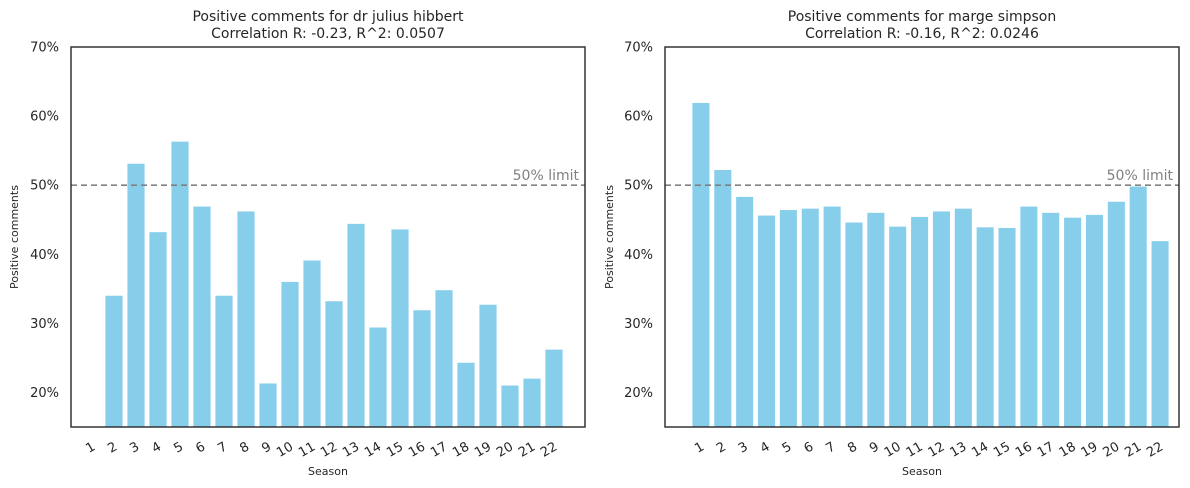 The width and height of the screenshot is (1190, 488). Describe the element at coordinates (922, 34) in the screenshot. I see `chart-subtitle: Correlation R: -0.16, R^2: 0.0246` at that location.